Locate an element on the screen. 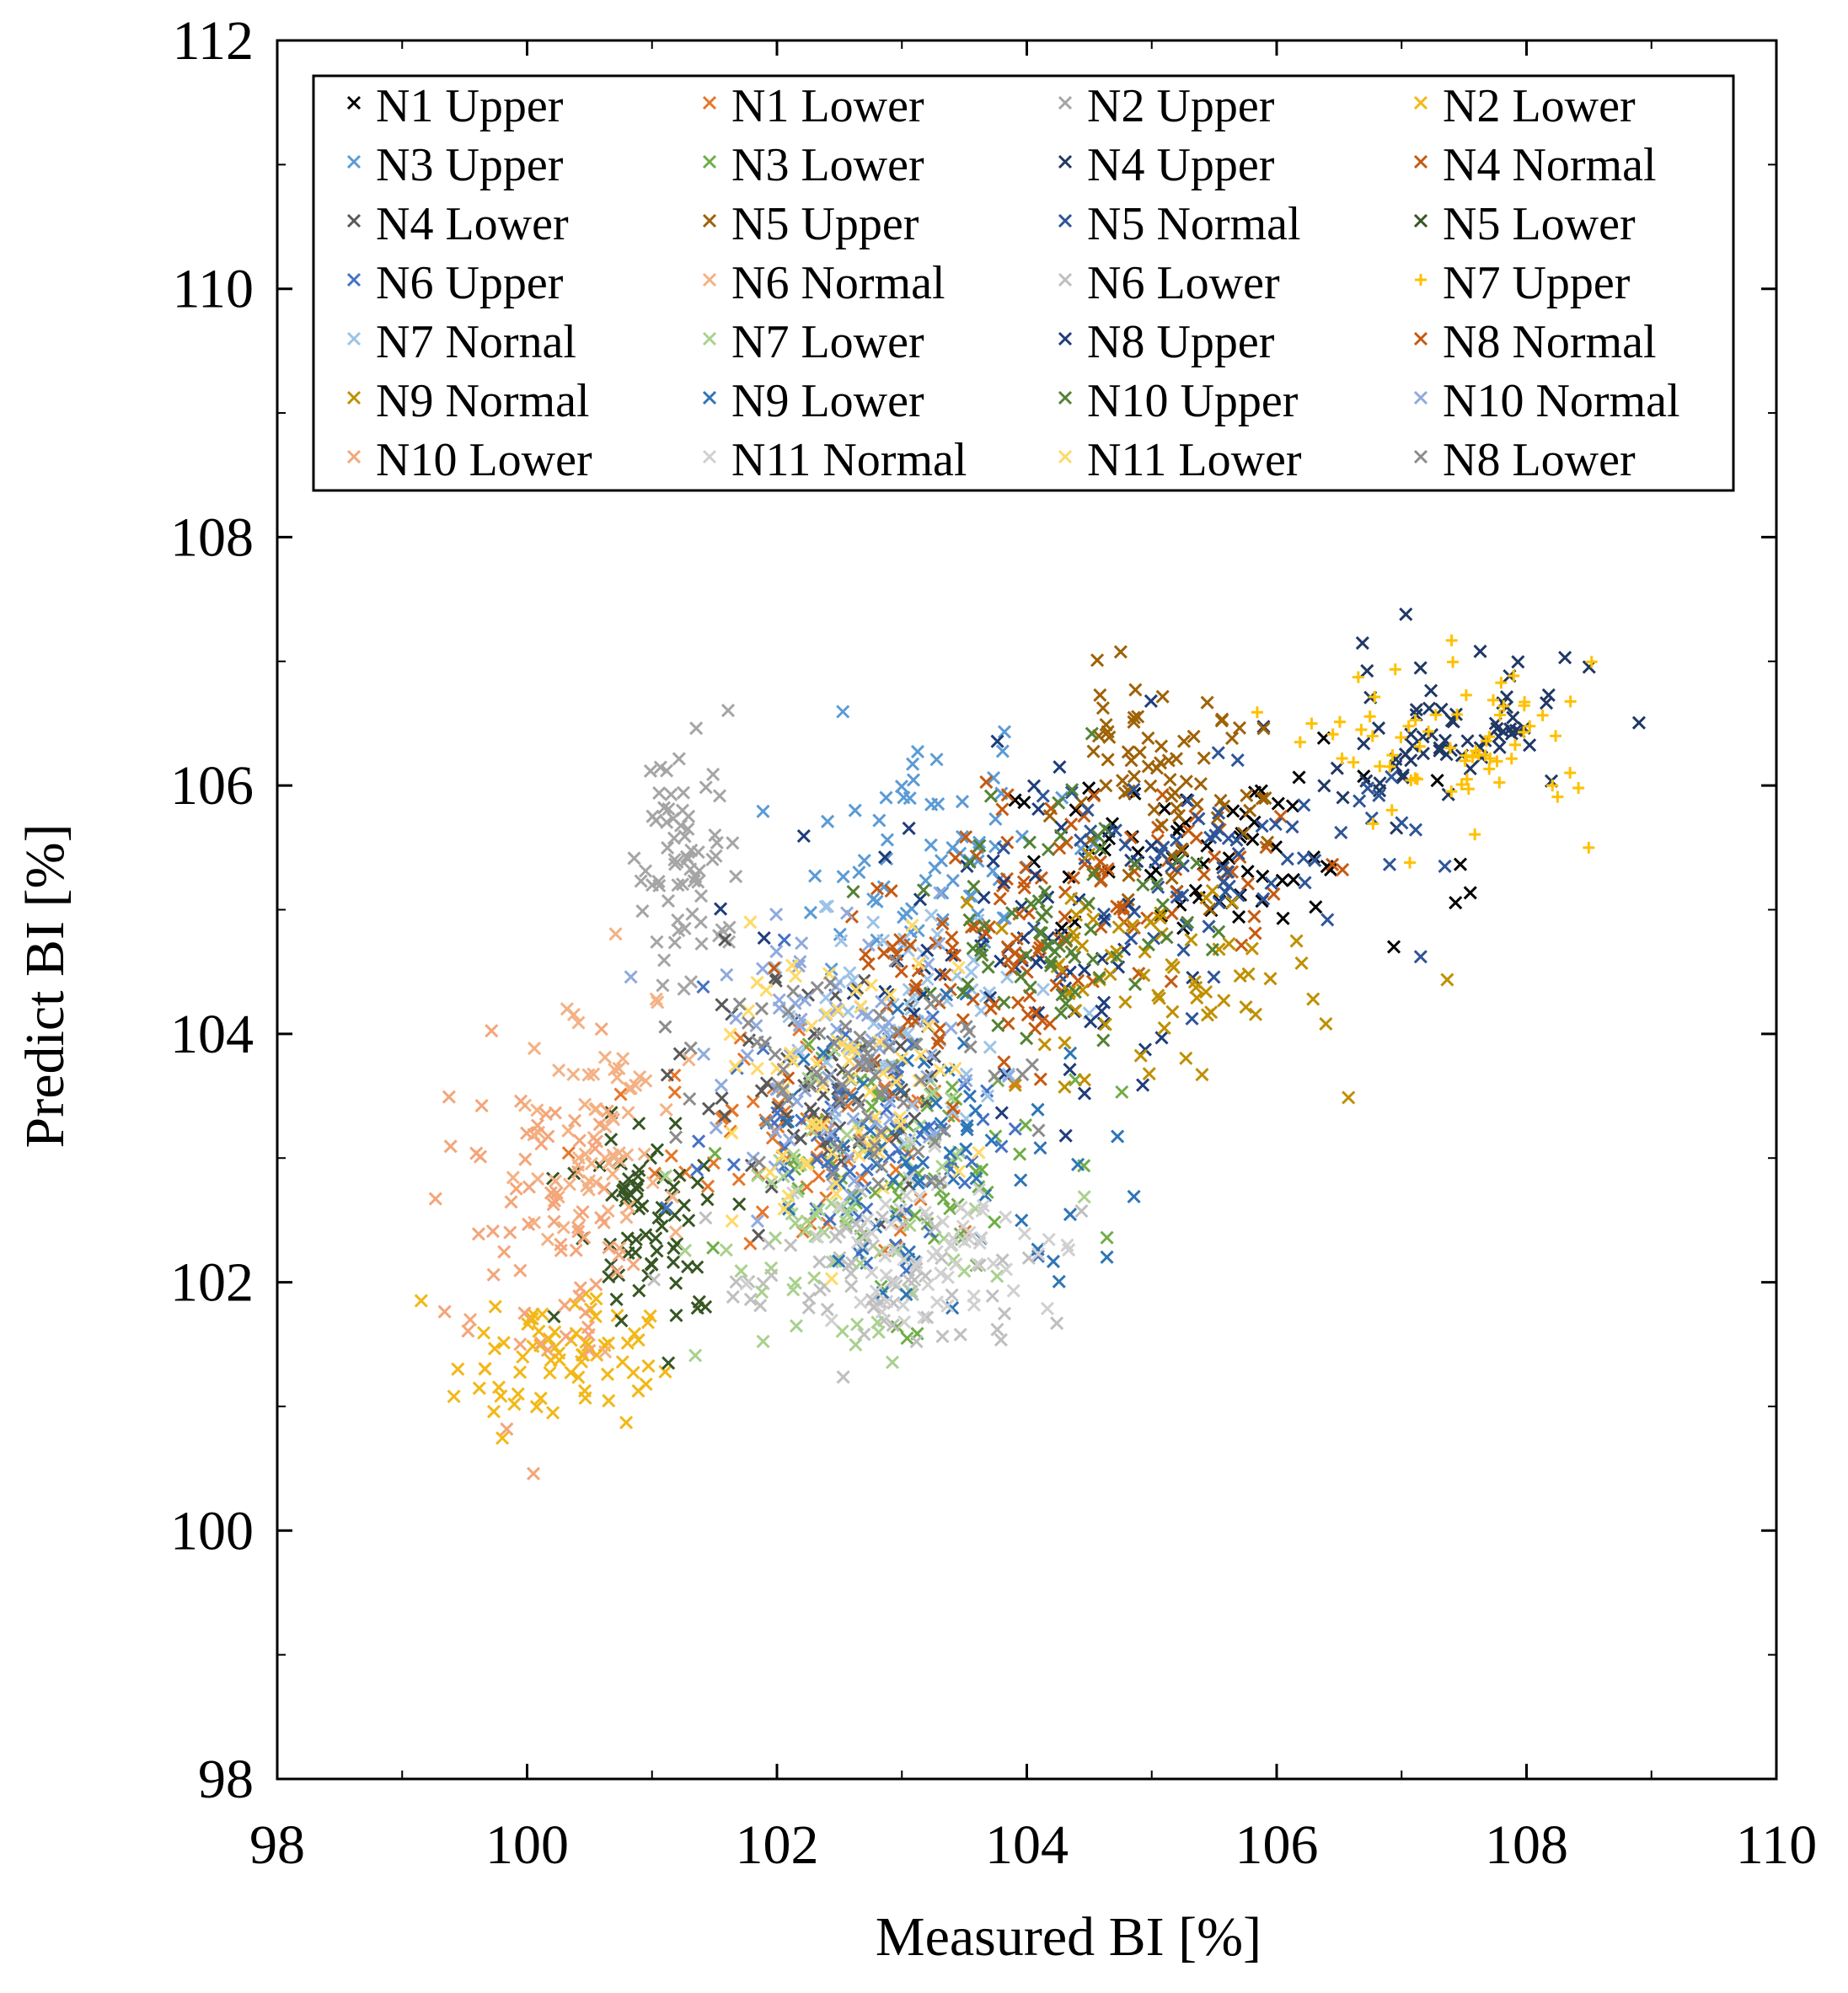  legend-label: N5 Lower is located at coordinates (1539, 224).